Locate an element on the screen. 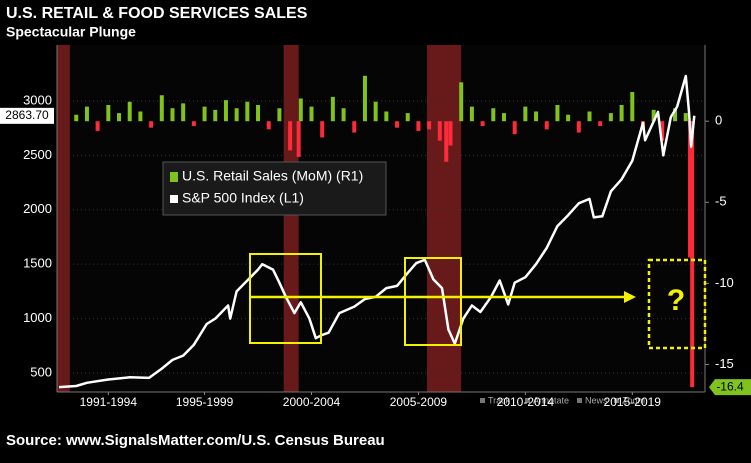 Image resolution: width=751 pixels, height=463 pixels. toolbar: Track Annotate News Zoom is located at coordinates (562, 400).